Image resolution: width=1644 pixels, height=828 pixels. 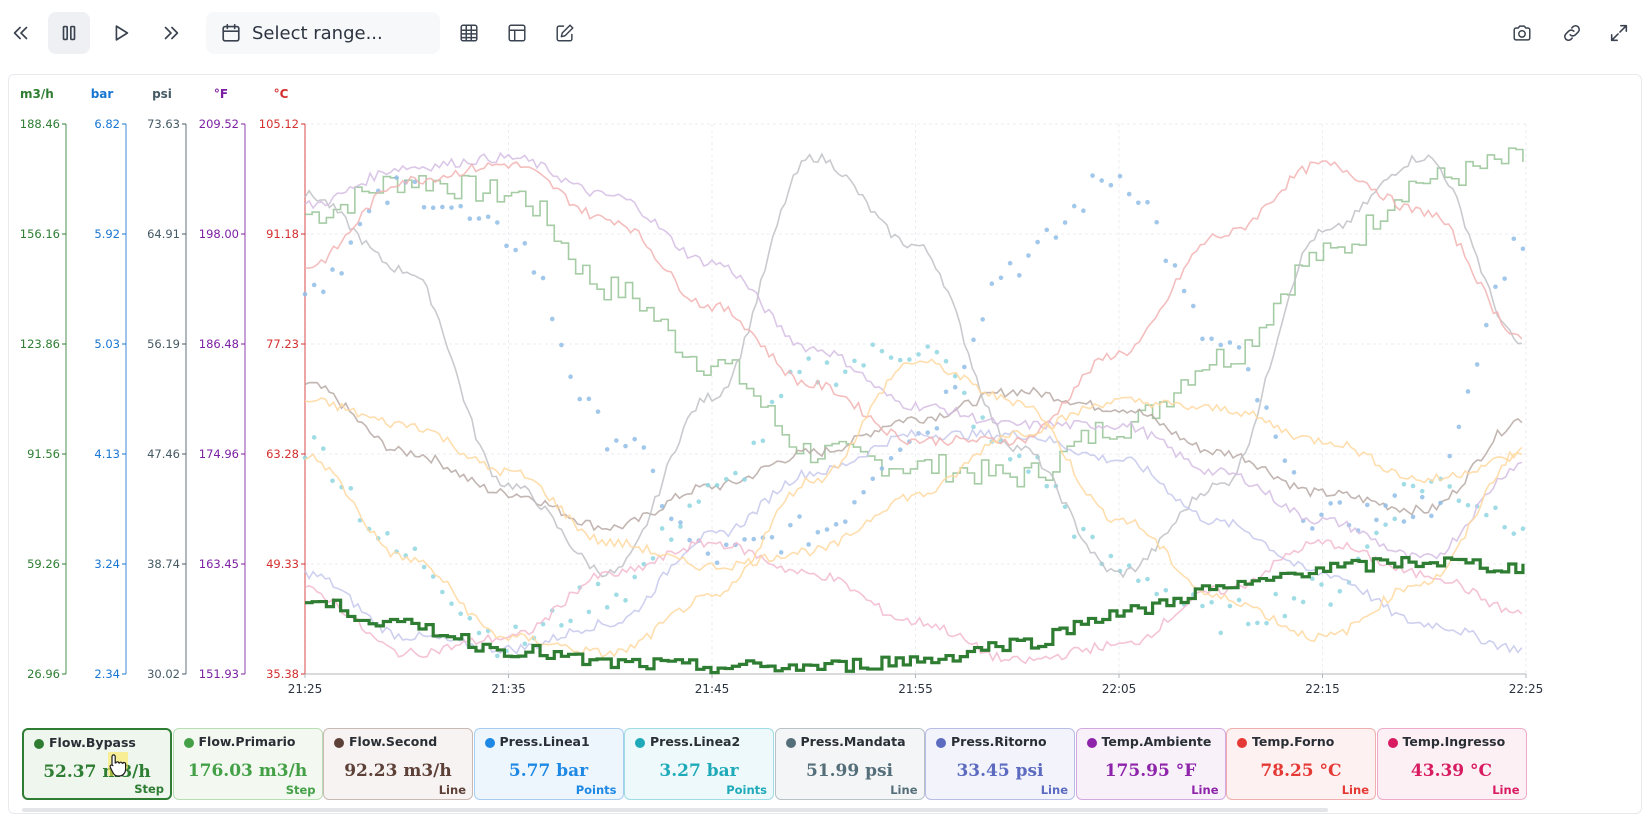 I want to click on legend-card-press-linea1: Press.Linea1 5.77 bar Points, so click(x=548, y=764).